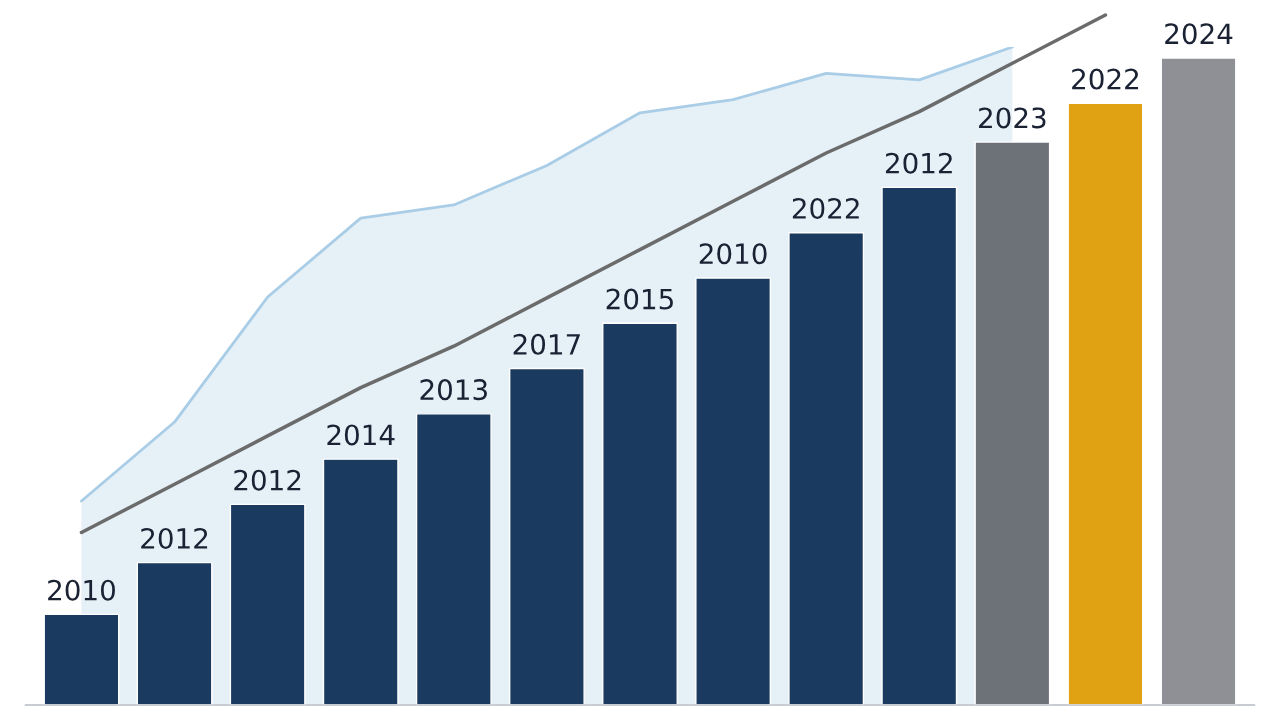 Image resolution: width=1280 pixels, height=720 pixels. Describe the element at coordinates (546, 344) in the screenshot. I see `annotation: 2017` at that location.